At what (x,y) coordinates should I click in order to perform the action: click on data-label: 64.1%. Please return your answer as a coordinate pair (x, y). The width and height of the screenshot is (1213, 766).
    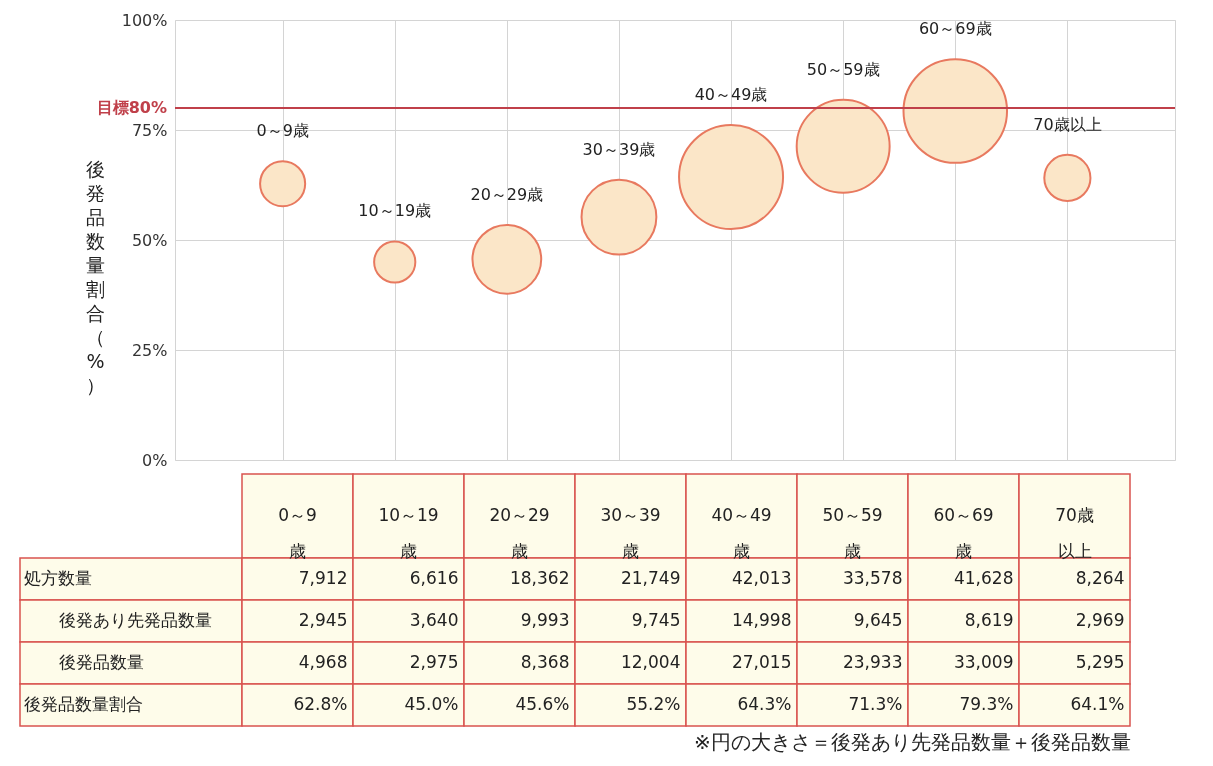
    Looking at the image, I should click on (1097, 704).